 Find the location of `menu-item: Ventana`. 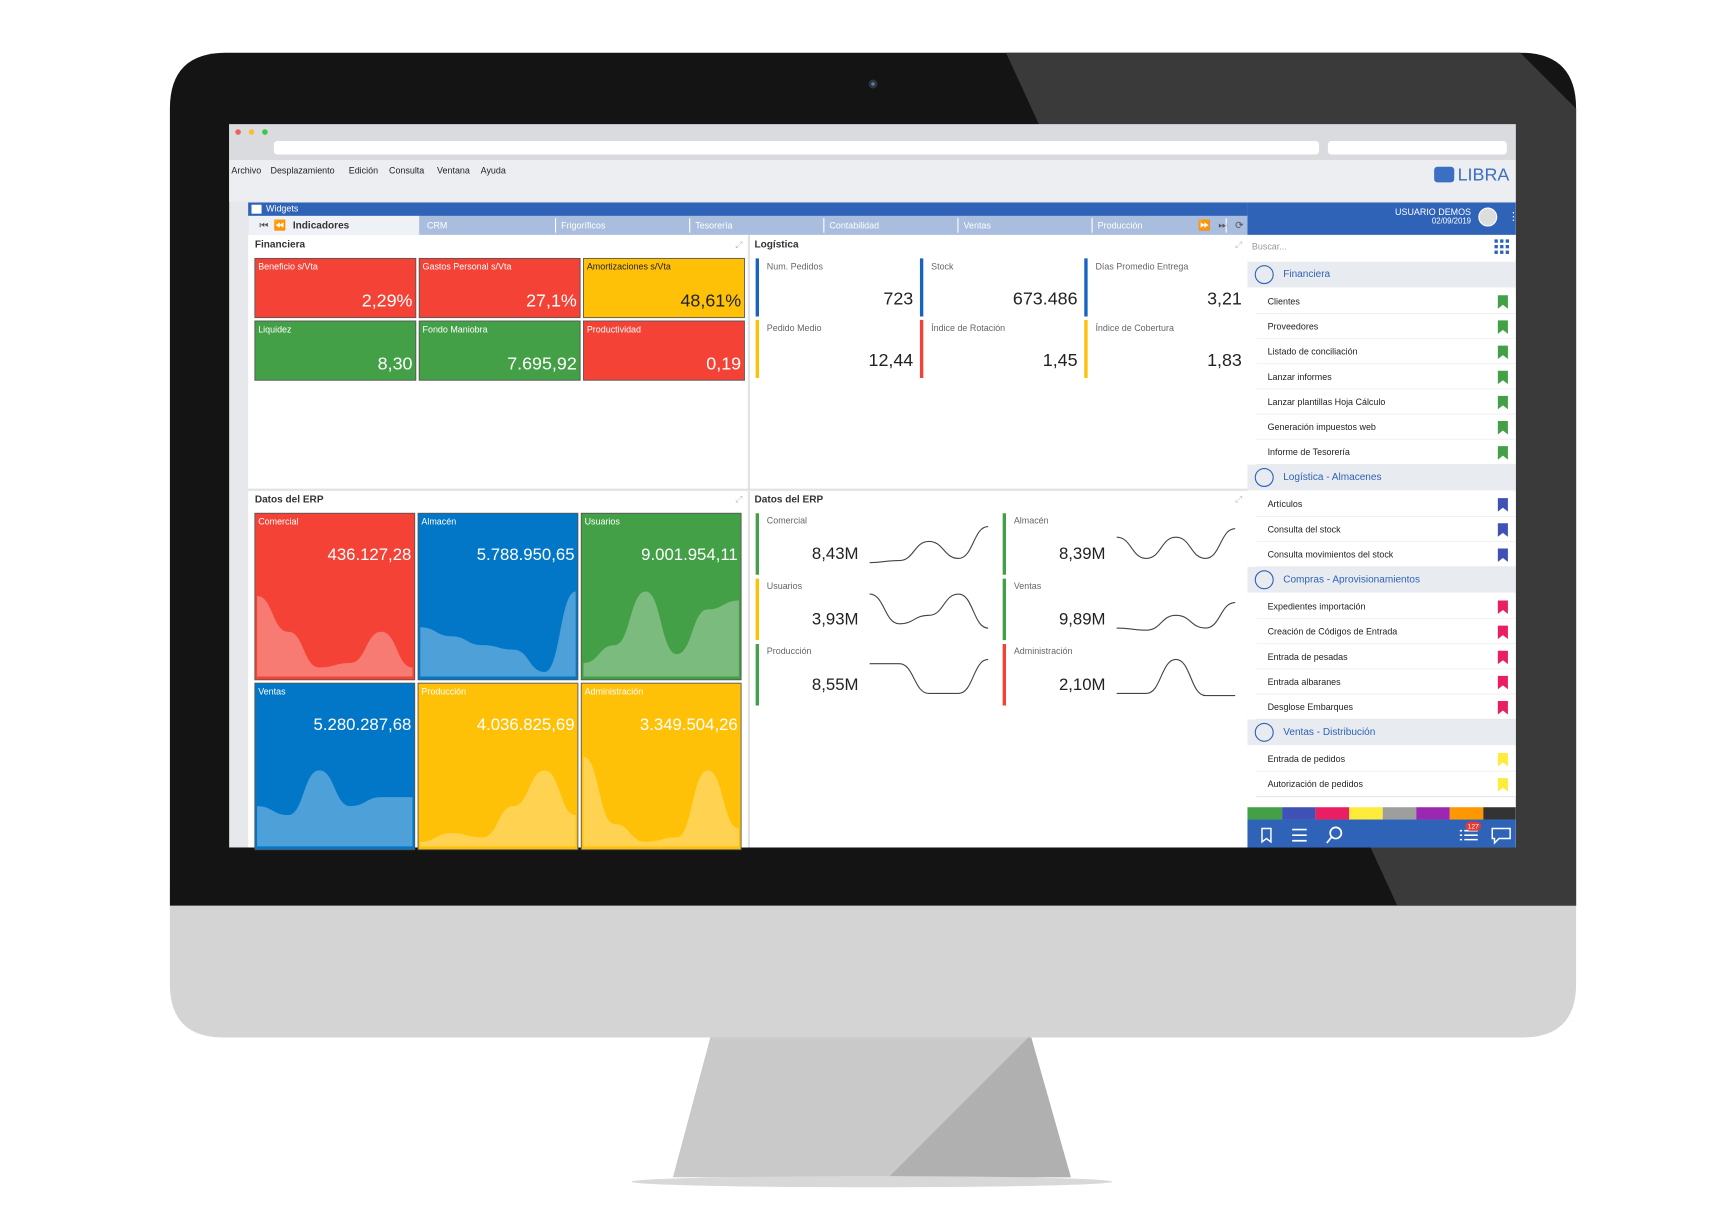

menu-item: Ventana is located at coordinates (453, 171).